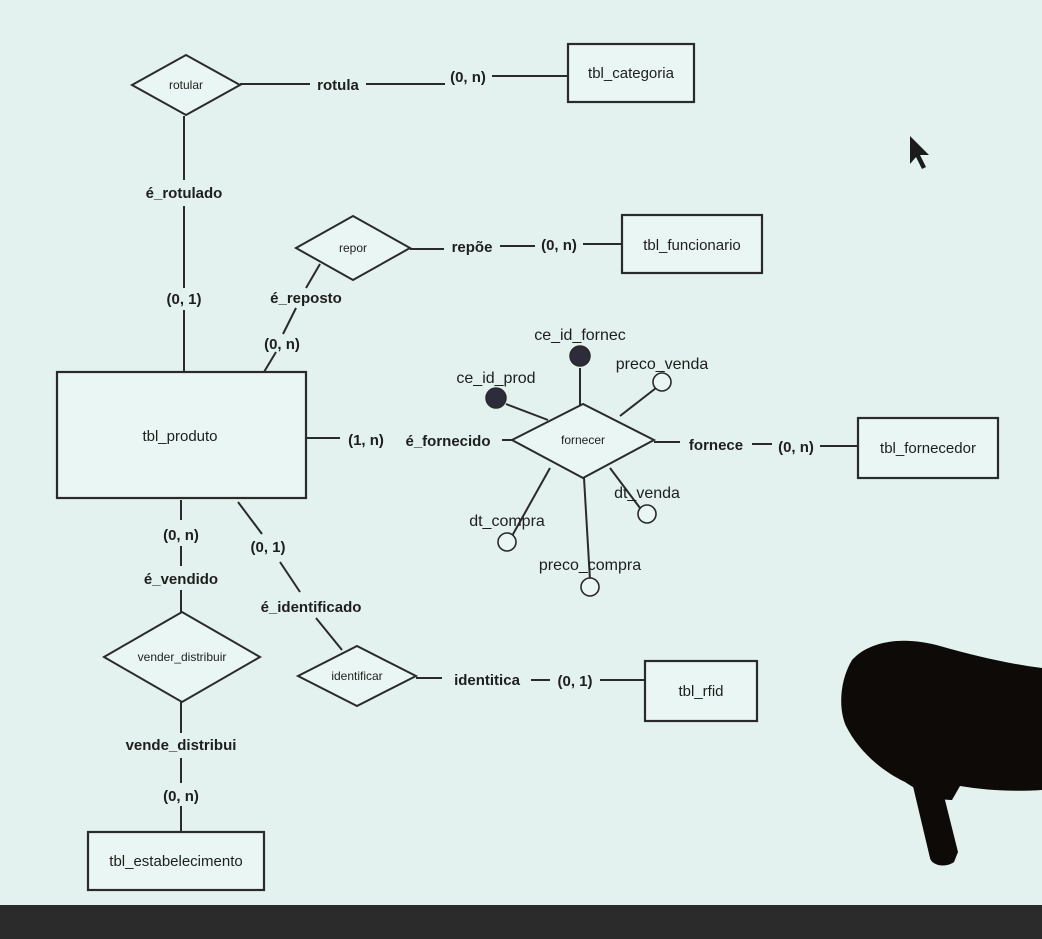 This screenshot has width=1042, height=939. I want to click on attribute-dt-venda: dt_venda, so click(647, 493).